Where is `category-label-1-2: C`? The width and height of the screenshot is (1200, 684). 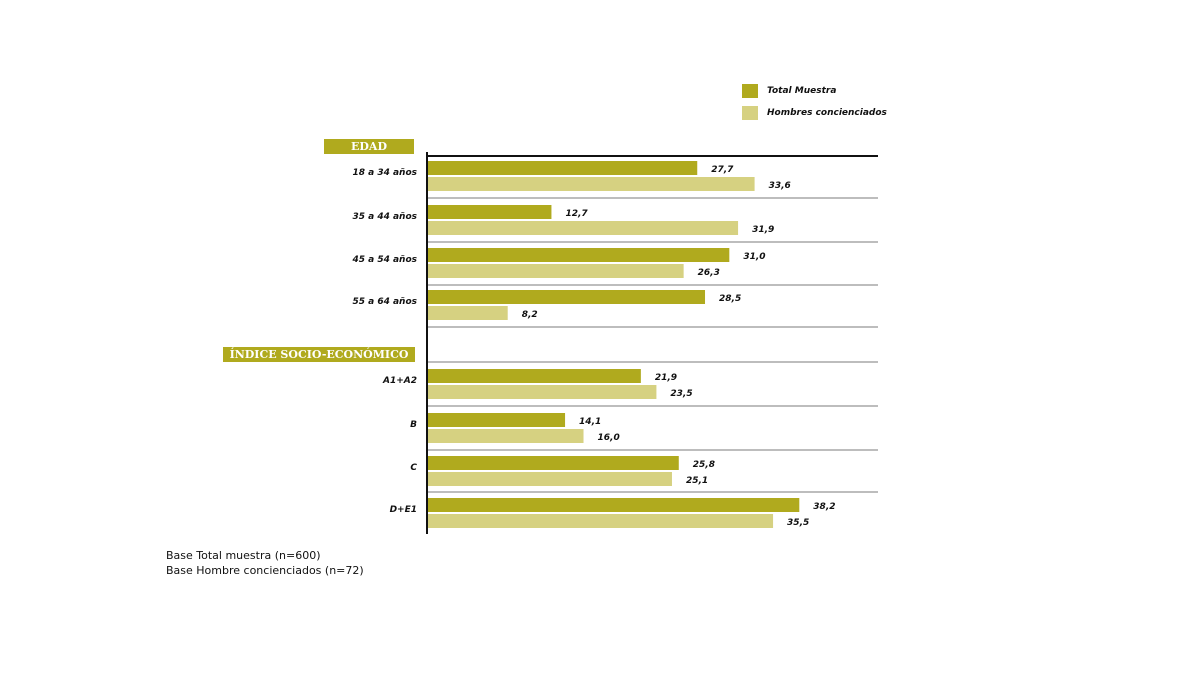
category-label-1-2: C is located at coordinates (413, 468).